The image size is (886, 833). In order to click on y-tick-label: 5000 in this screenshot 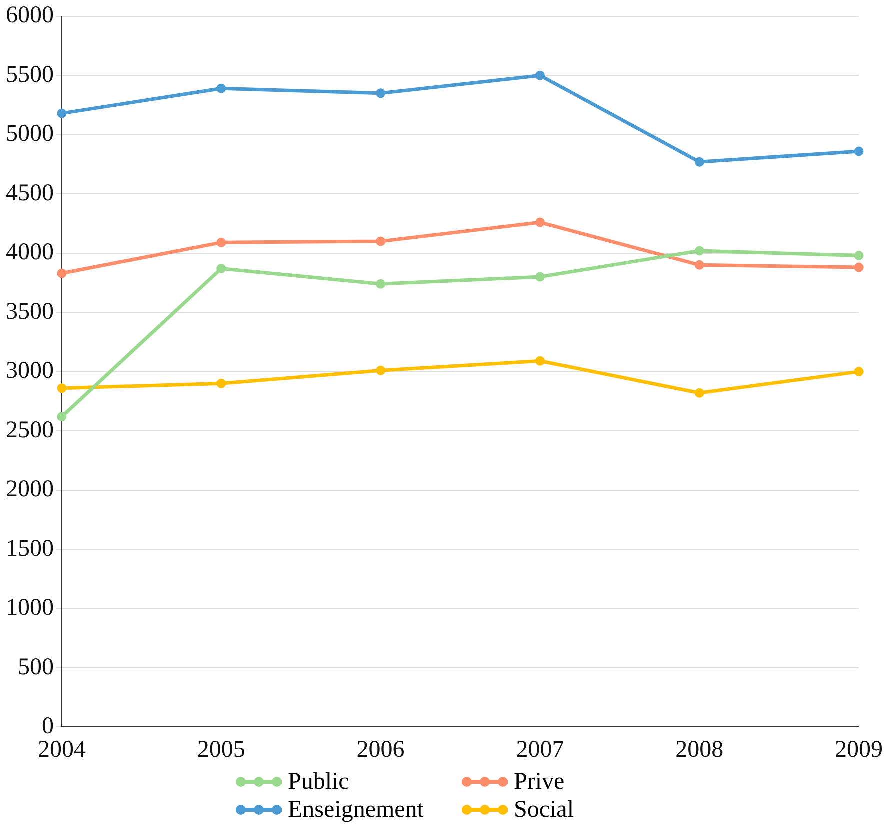, I will do `click(30, 134)`.